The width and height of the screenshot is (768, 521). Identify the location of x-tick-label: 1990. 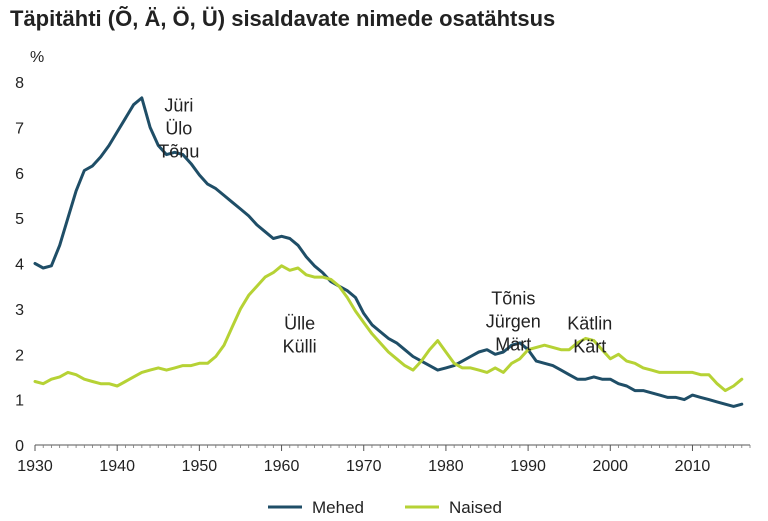
(528, 466).